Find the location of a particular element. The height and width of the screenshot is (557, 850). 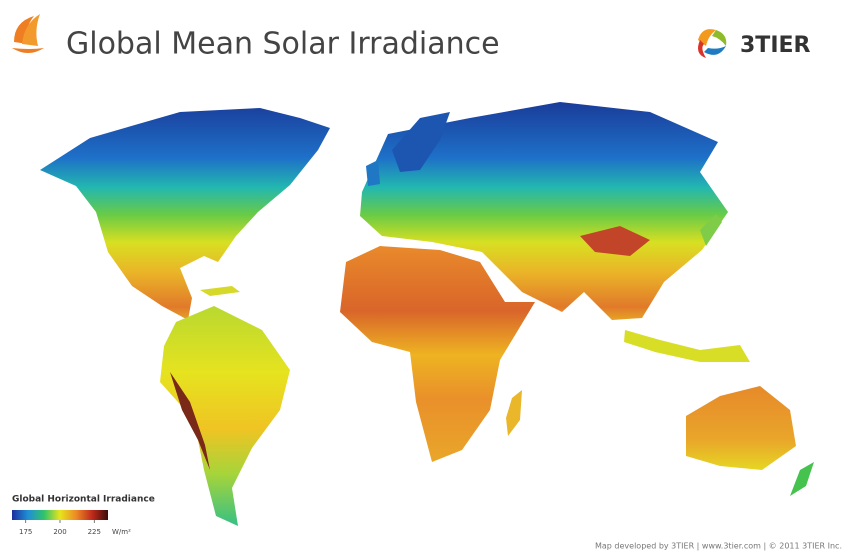

andes is located at coordinates (190, 421).